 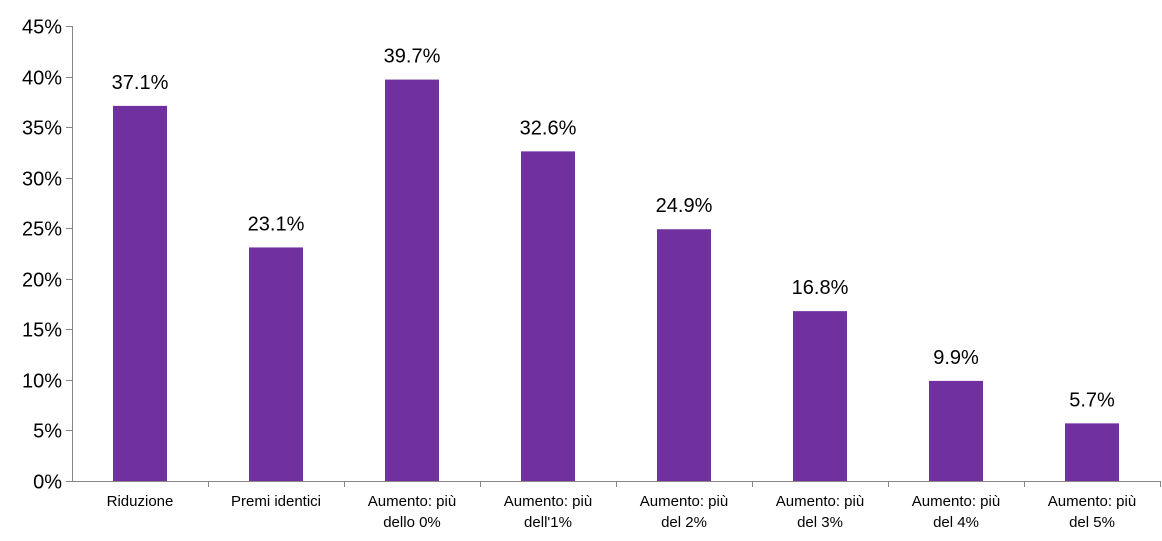 I want to click on x-tick-label-line: dello 0%, so click(x=412, y=522).